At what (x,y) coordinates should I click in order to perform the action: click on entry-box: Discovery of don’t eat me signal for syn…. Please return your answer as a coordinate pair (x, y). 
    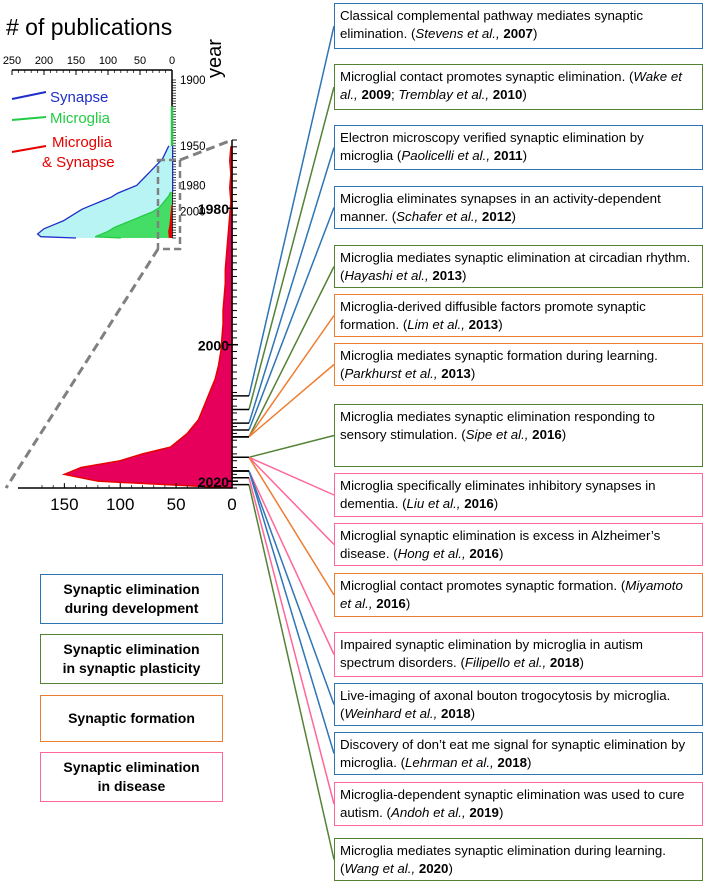
    Looking at the image, I should click on (518, 753).